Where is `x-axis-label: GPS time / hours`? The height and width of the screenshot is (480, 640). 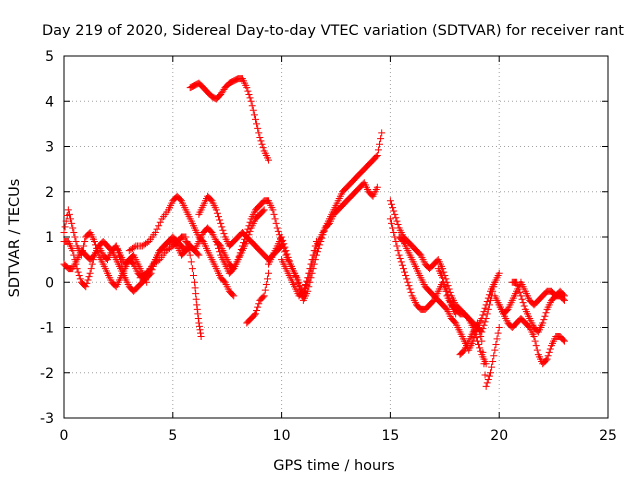
x-axis-label: GPS time / hours is located at coordinates (333, 466).